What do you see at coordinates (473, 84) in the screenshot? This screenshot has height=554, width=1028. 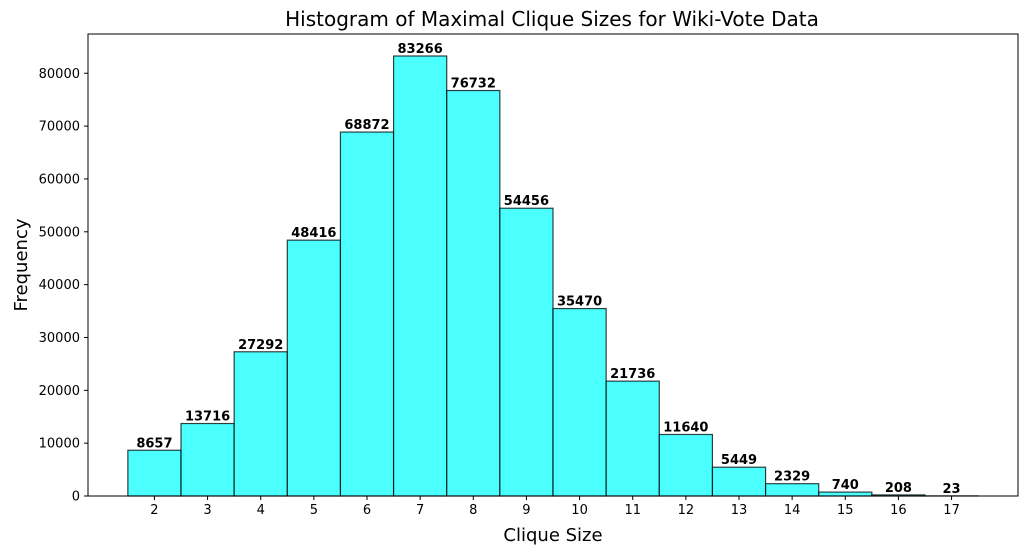 I see `bar-value-label-8: 76732` at bounding box center [473, 84].